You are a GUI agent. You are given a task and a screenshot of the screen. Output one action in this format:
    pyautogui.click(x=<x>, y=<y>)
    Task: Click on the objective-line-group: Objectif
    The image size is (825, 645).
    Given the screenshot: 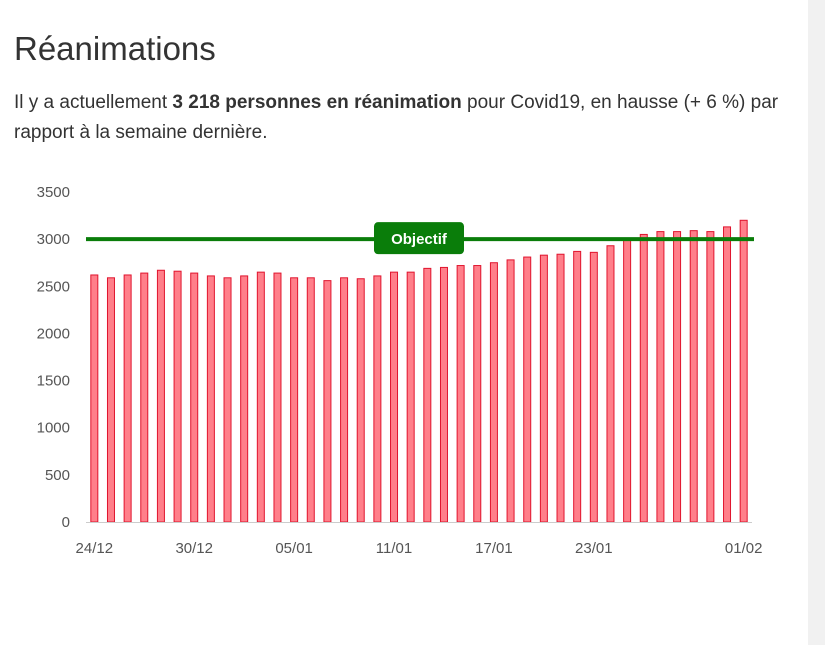 What is the action you would take?
    pyautogui.click(x=420, y=238)
    